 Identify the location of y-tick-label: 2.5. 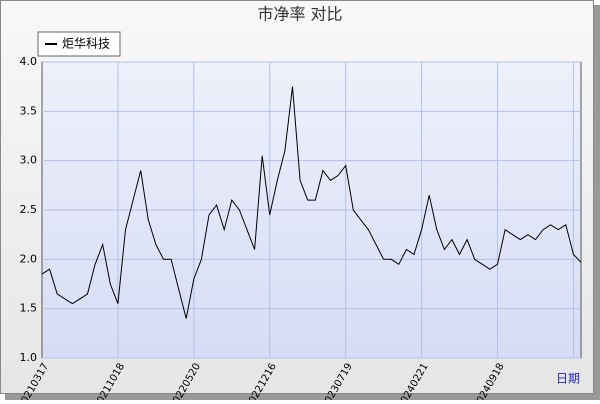
(29, 209).